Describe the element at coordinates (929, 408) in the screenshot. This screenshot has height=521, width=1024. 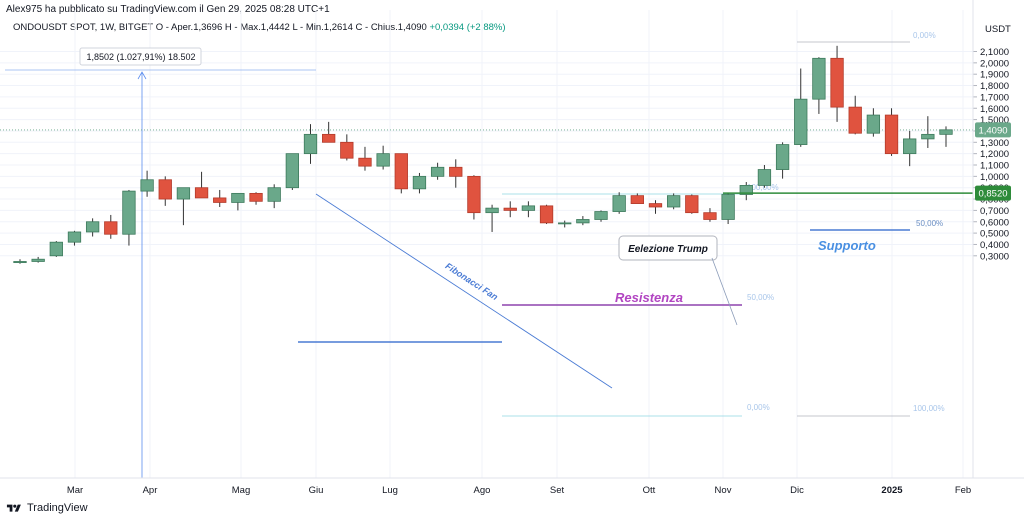
I see `fib-low-label: 100,00%` at that location.